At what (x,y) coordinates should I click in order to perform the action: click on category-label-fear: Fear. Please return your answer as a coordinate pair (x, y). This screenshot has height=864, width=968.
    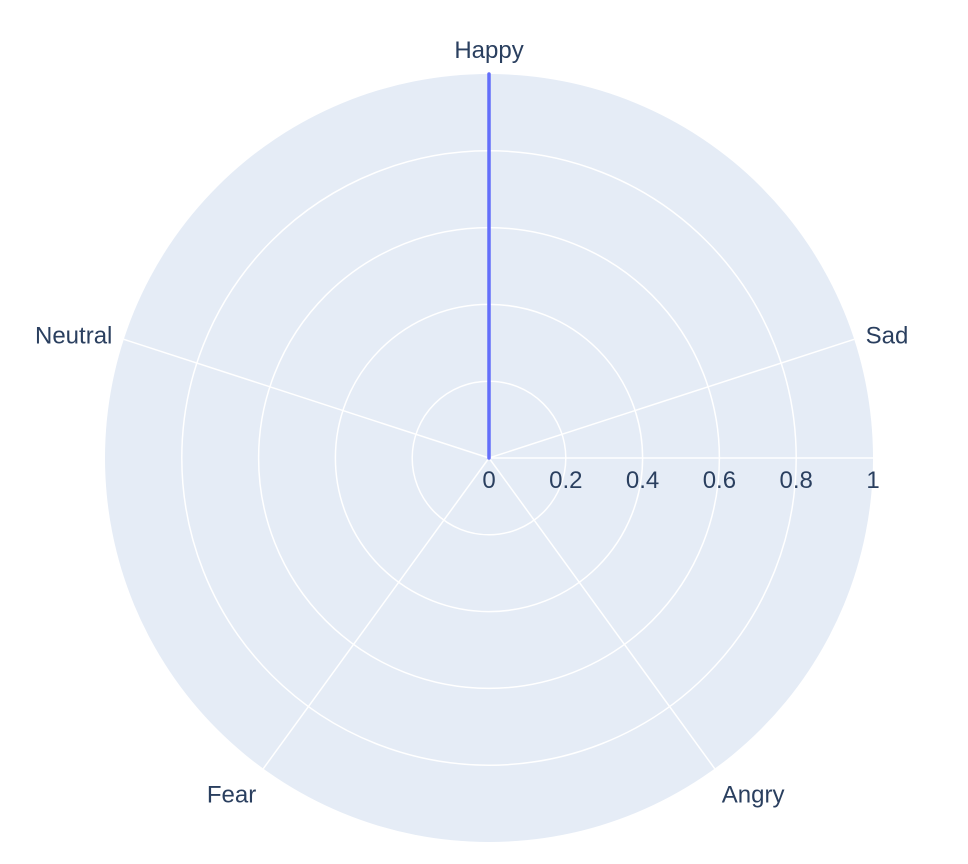
    Looking at the image, I should click on (231, 794).